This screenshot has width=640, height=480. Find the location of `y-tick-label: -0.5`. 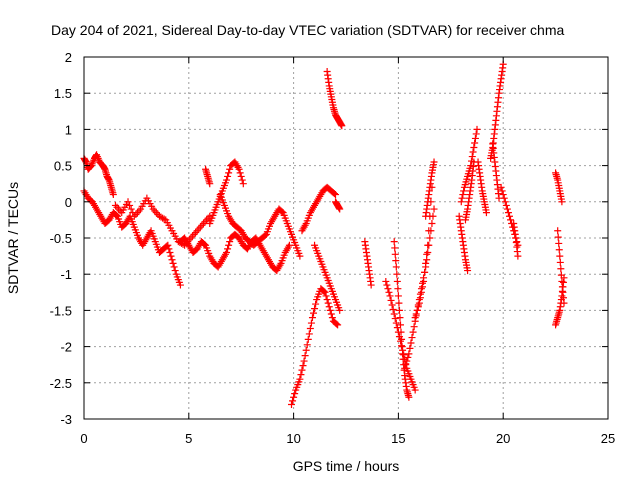

y-tick-label: -0.5 is located at coordinates (61, 238).